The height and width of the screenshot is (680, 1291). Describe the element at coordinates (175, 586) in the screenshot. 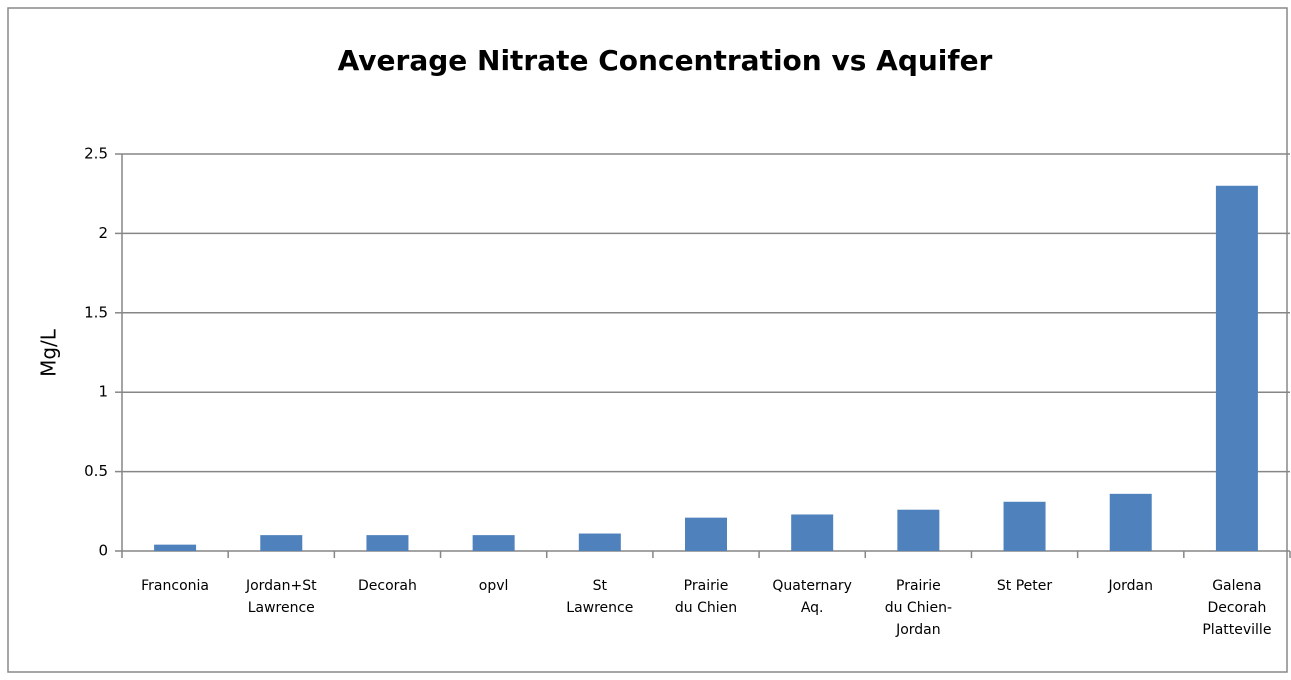

I see `x-tick-label: Franconia` at that location.